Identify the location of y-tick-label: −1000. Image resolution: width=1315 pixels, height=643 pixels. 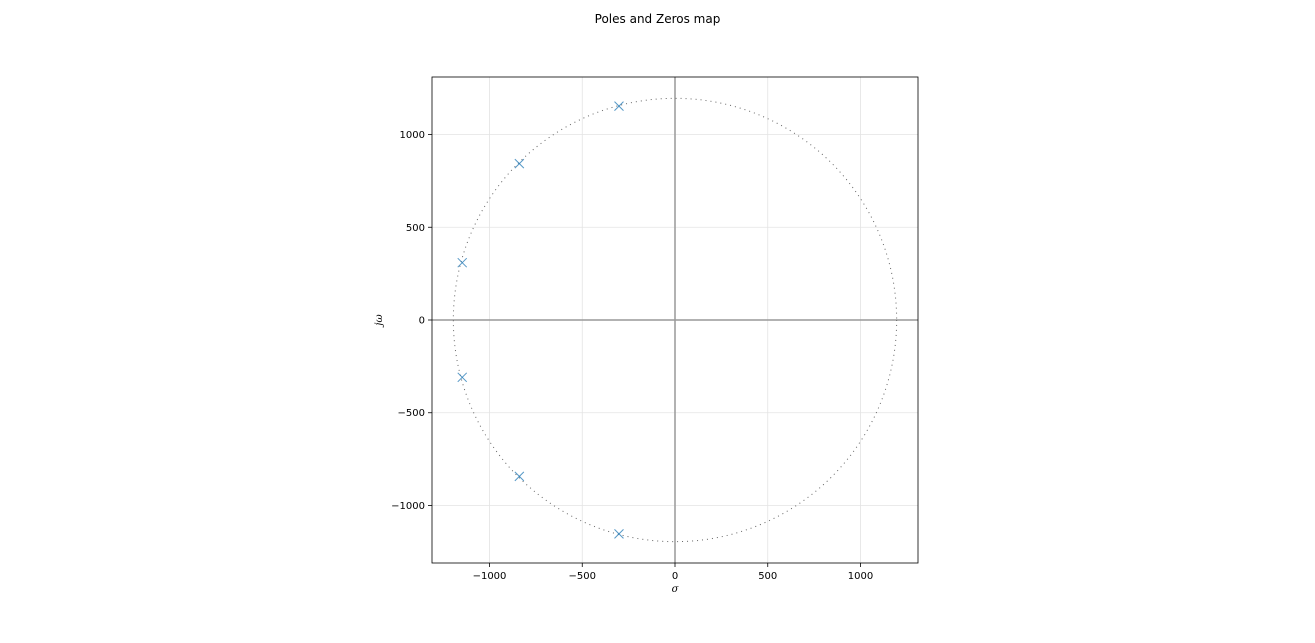
(408, 506).